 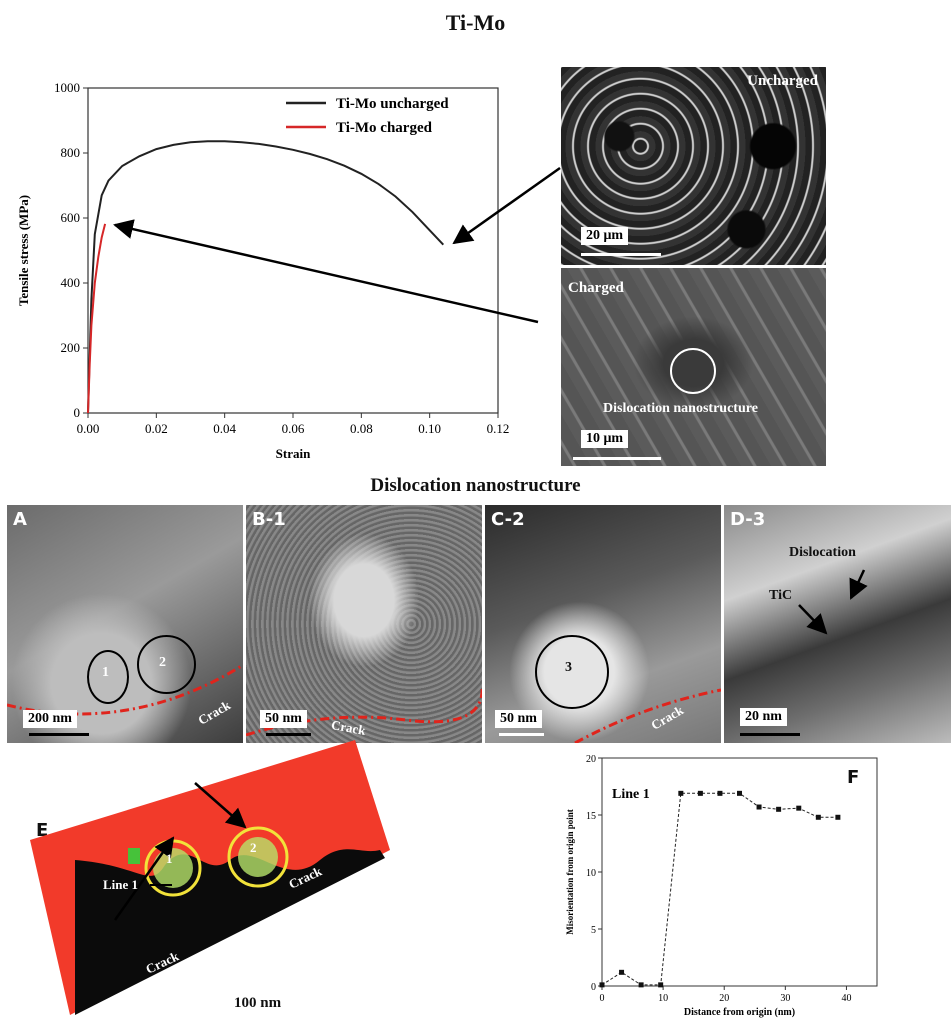 What do you see at coordinates (781, 595) in the screenshot?
I see `tic-label: TiC` at bounding box center [781, 595].